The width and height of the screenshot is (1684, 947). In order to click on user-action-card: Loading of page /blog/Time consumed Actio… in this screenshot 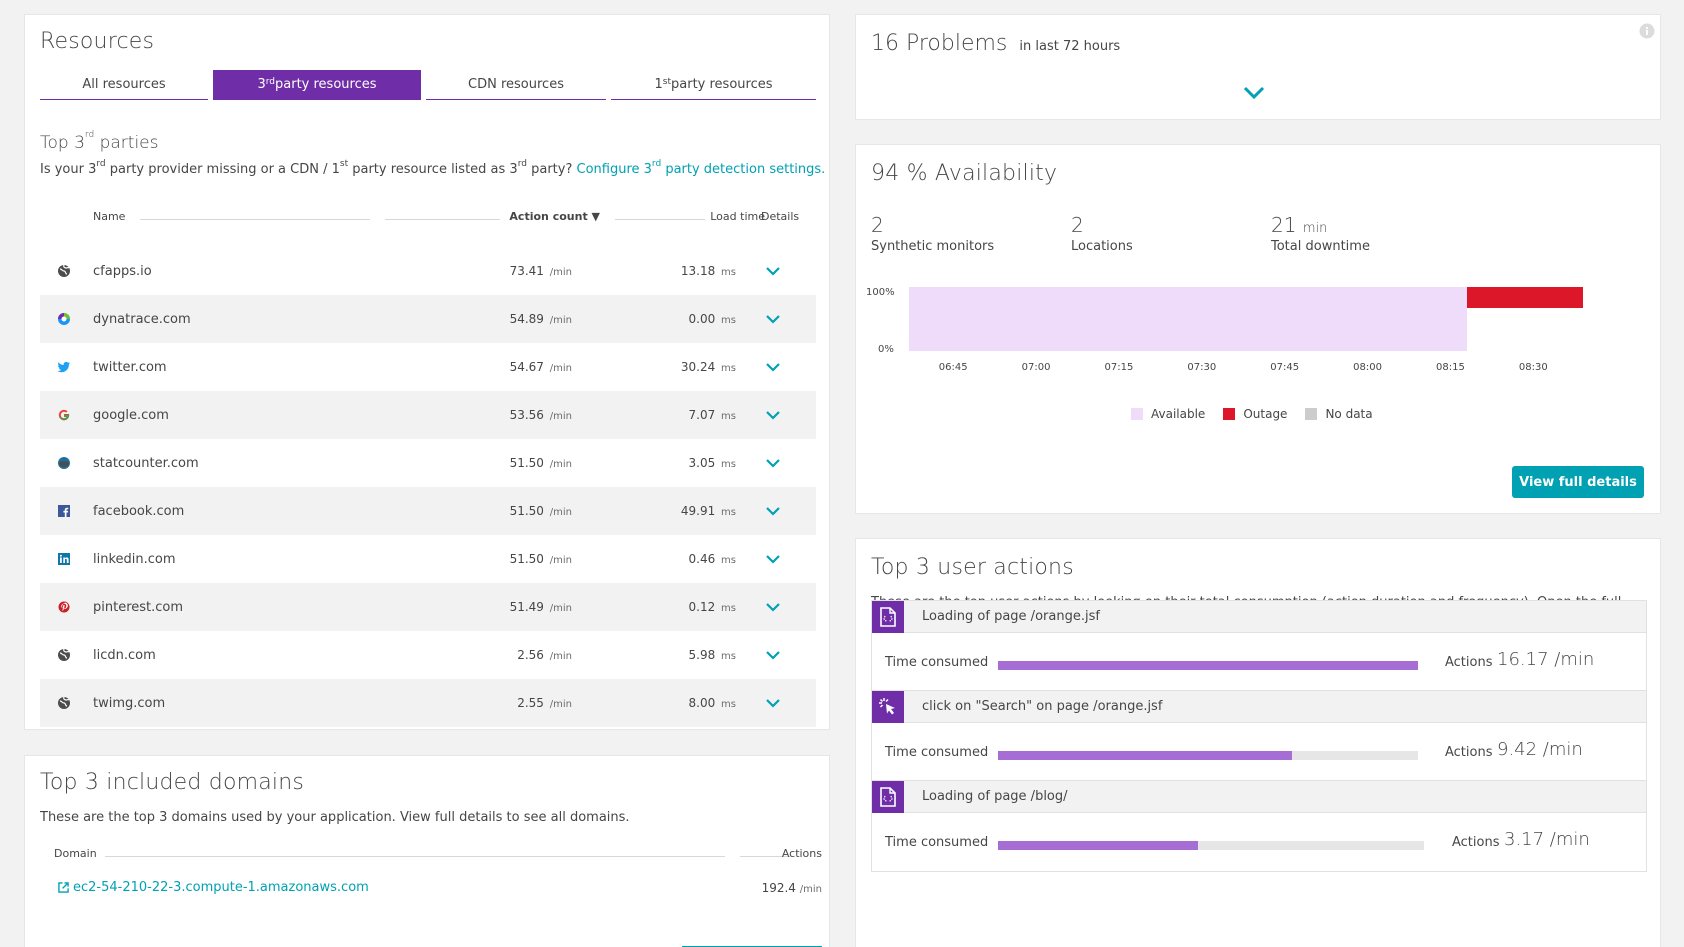, I will do `click(1259, 826)`.